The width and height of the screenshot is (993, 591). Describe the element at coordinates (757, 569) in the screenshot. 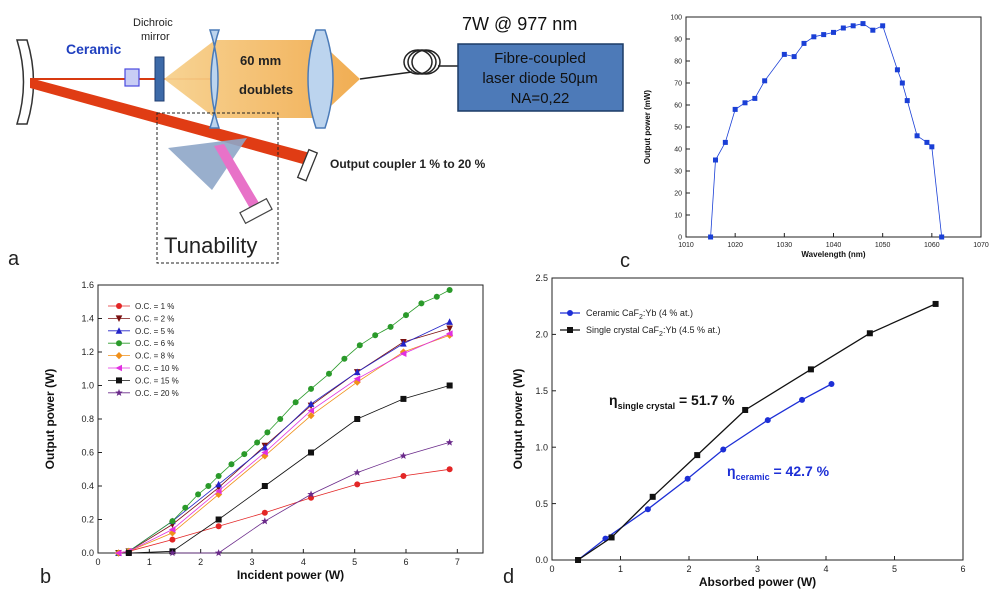

I see `x-tick-label: 3` at that location.